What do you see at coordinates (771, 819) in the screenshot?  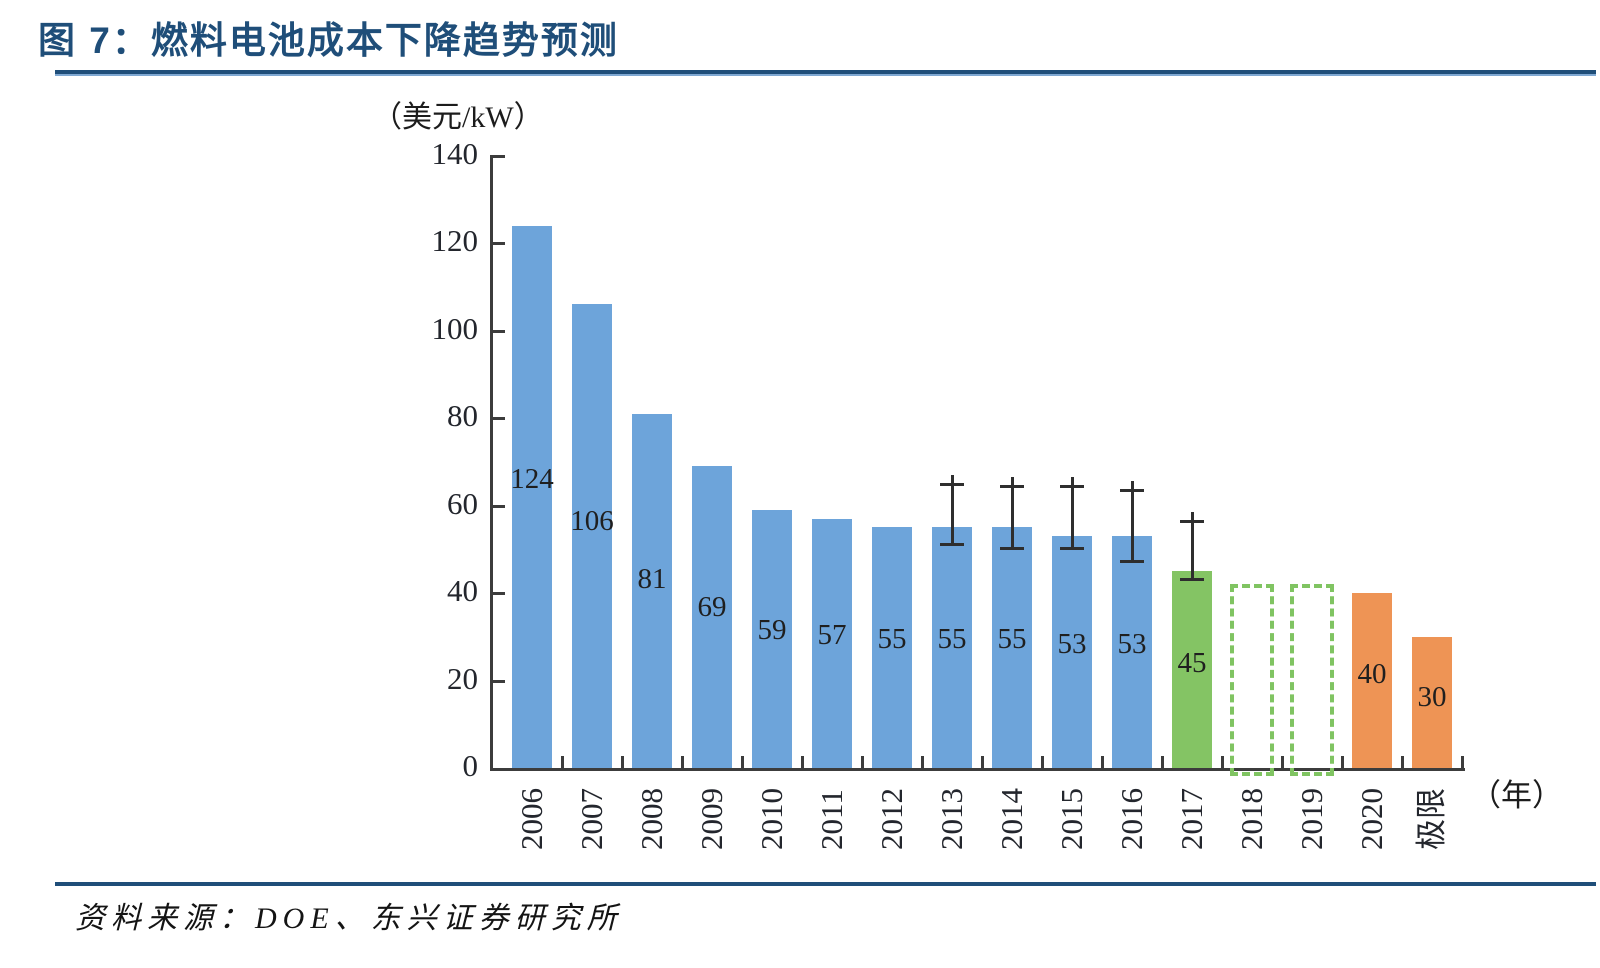 I see `x-tick-label-2010: 2010` at bounding box center [771, 819].